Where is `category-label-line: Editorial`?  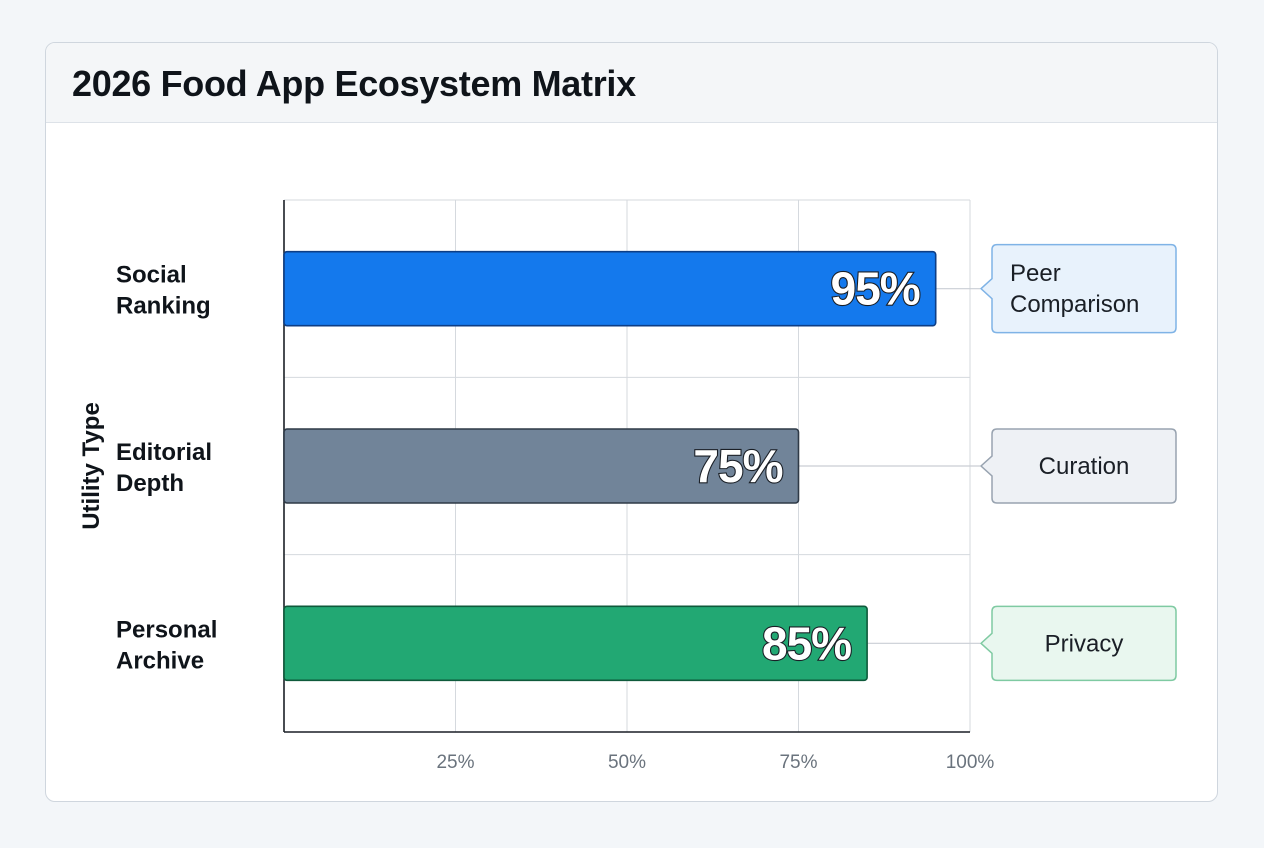
category-label-line: Editorial is located at coordinates (164, 452).